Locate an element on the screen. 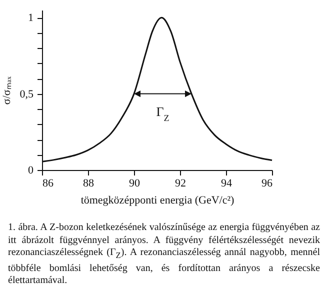 This screenshot has width=326, height=297. x-tick-label: 88 is located at coordinates (88, 184).